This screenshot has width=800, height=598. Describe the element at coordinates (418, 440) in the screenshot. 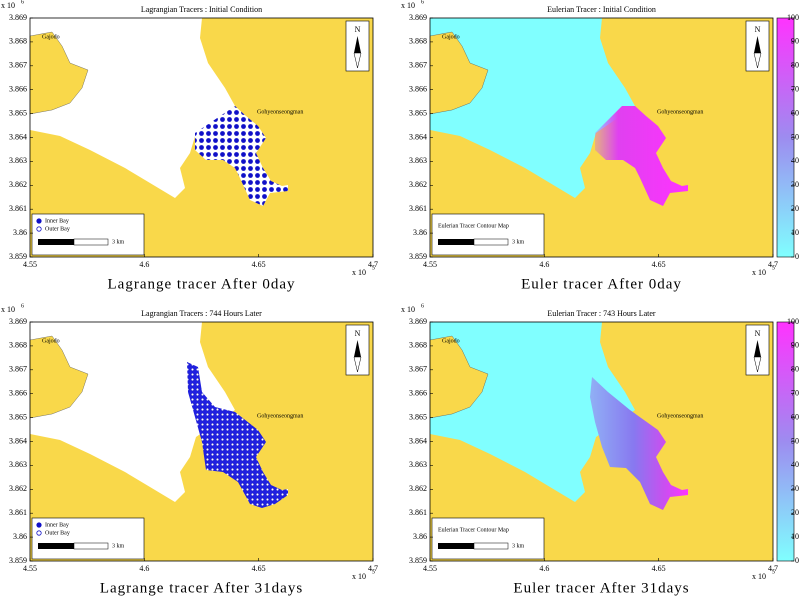

I see `y-tick-label: 3.864` at that location.